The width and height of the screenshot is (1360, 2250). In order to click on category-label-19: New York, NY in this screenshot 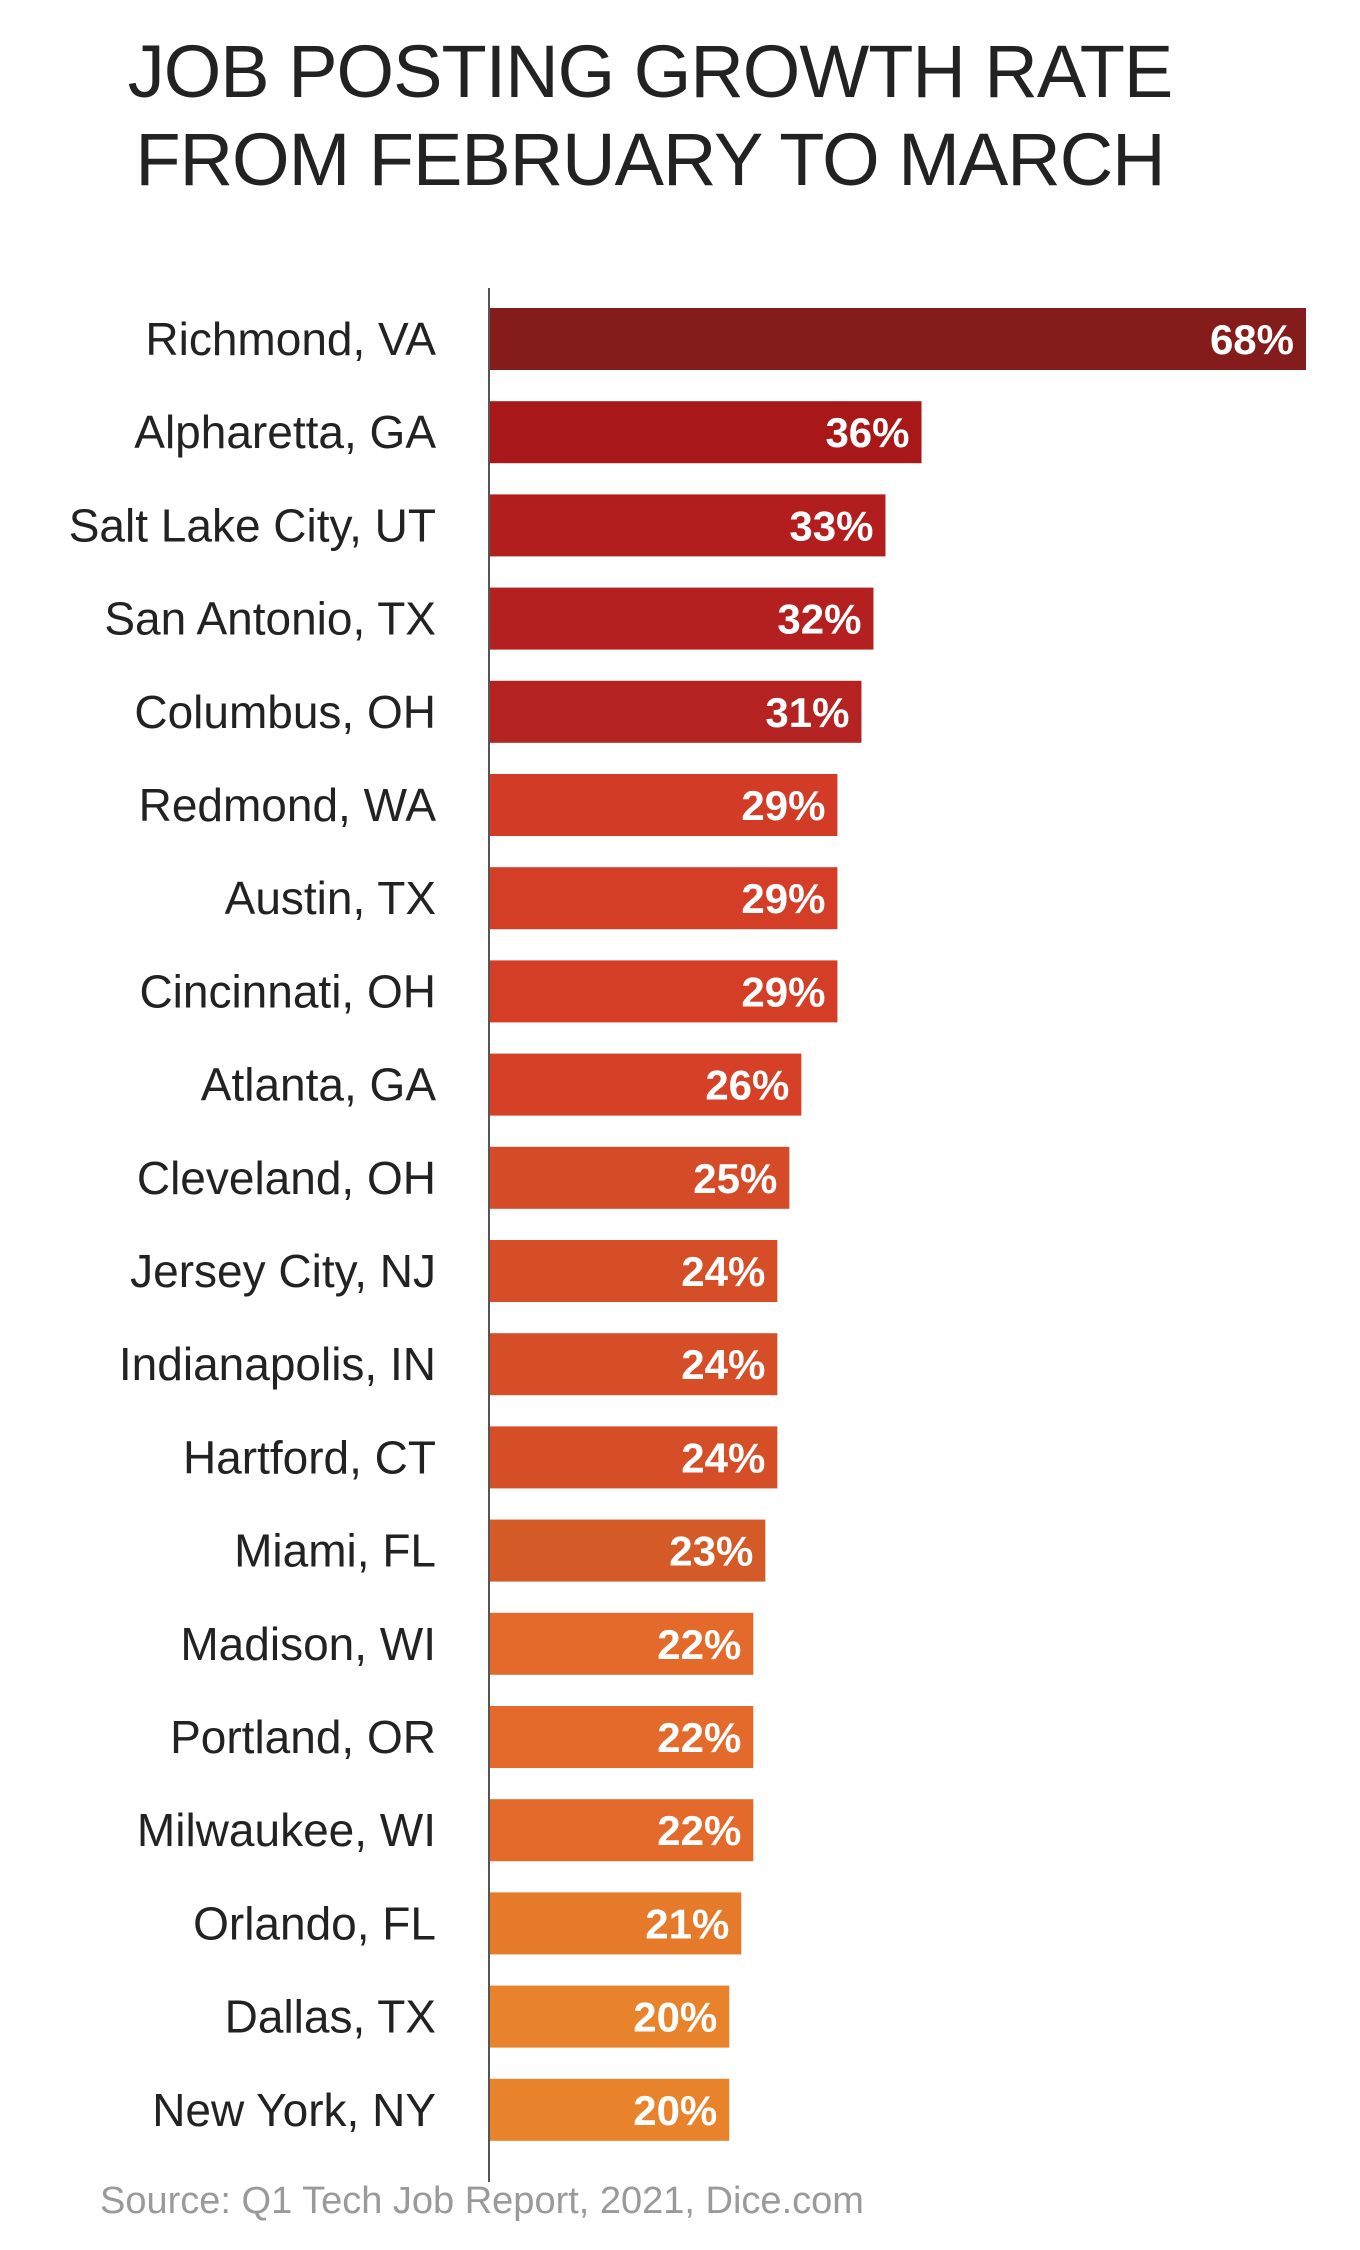, I will do `click(294, 2110)`.